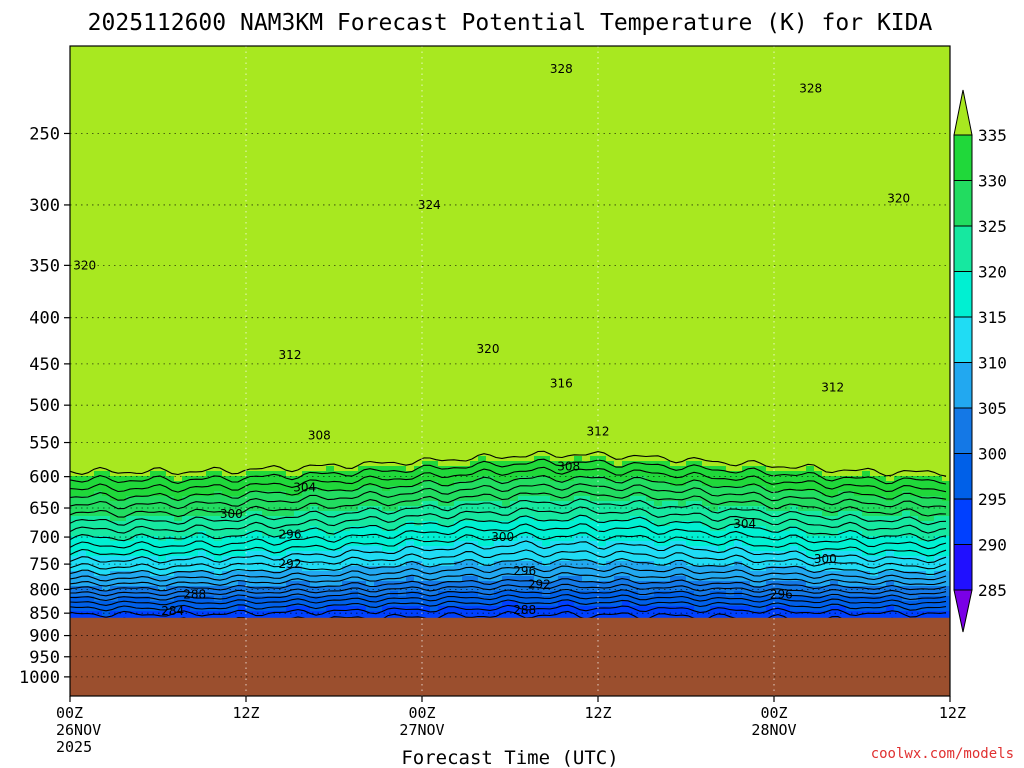  What do you see at coordinates (44, 319) in the screenshot?
I see `y-tick-label: 400` at bounding box center [44, 319].